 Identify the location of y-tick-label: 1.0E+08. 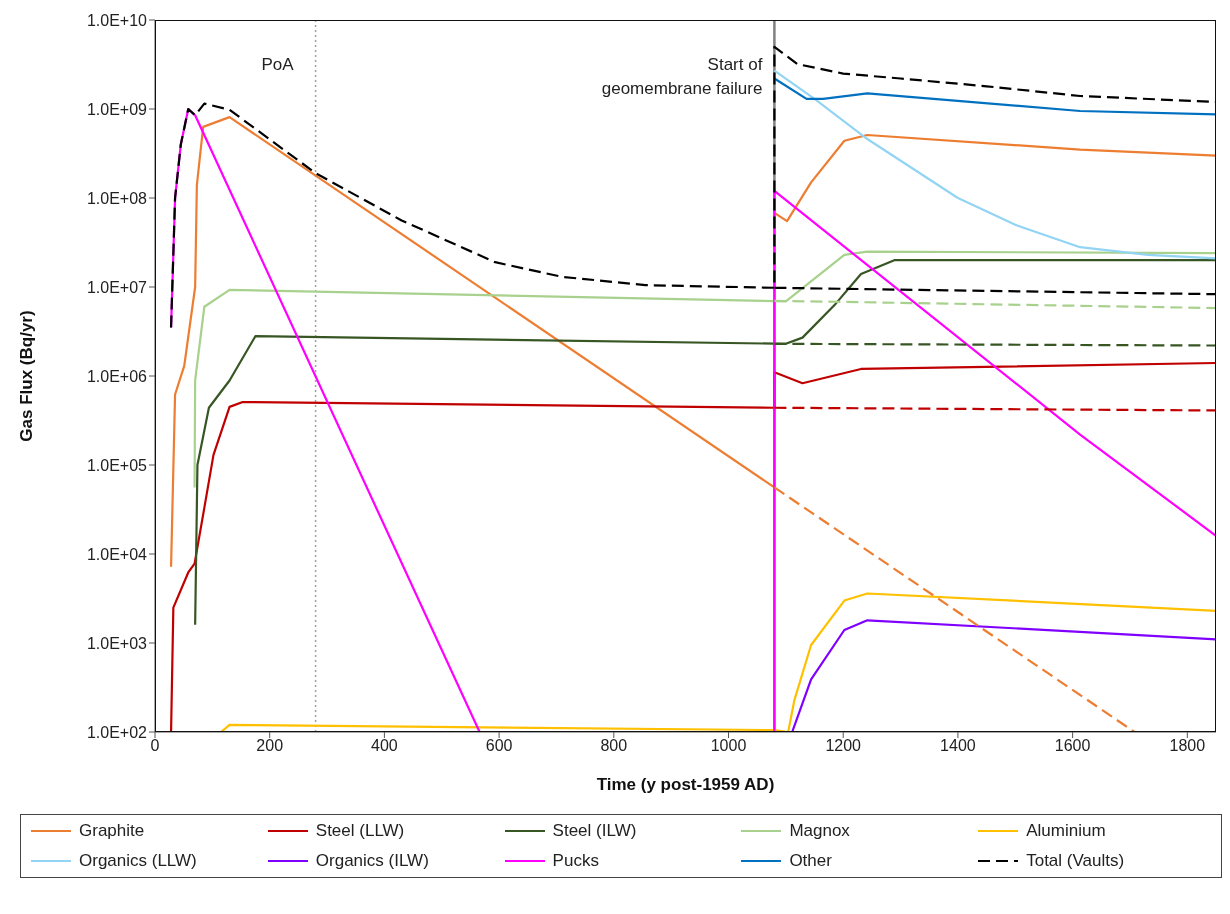
(117, 198).